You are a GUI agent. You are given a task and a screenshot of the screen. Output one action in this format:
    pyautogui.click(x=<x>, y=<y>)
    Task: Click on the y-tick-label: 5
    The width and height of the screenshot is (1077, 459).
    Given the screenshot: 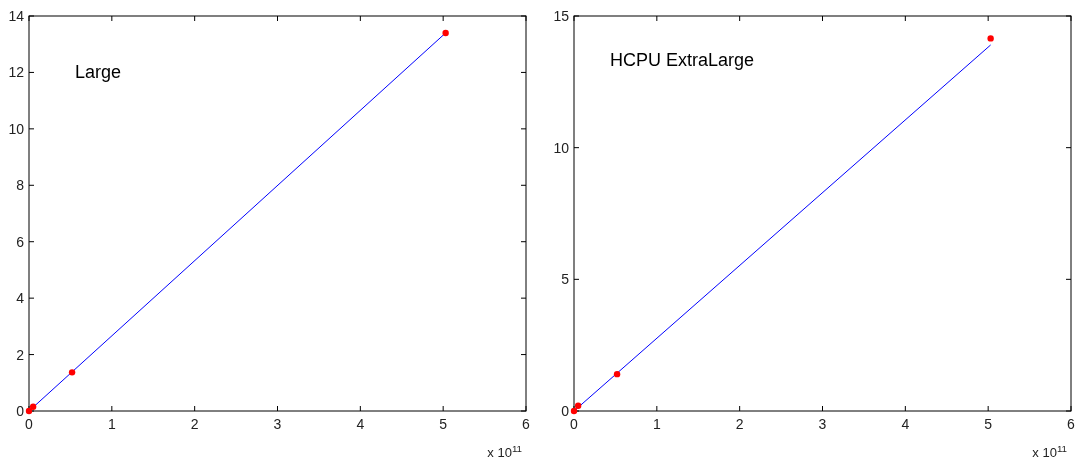 What is the action you would take?
    pyautogui.click(x=565, y=279)
    